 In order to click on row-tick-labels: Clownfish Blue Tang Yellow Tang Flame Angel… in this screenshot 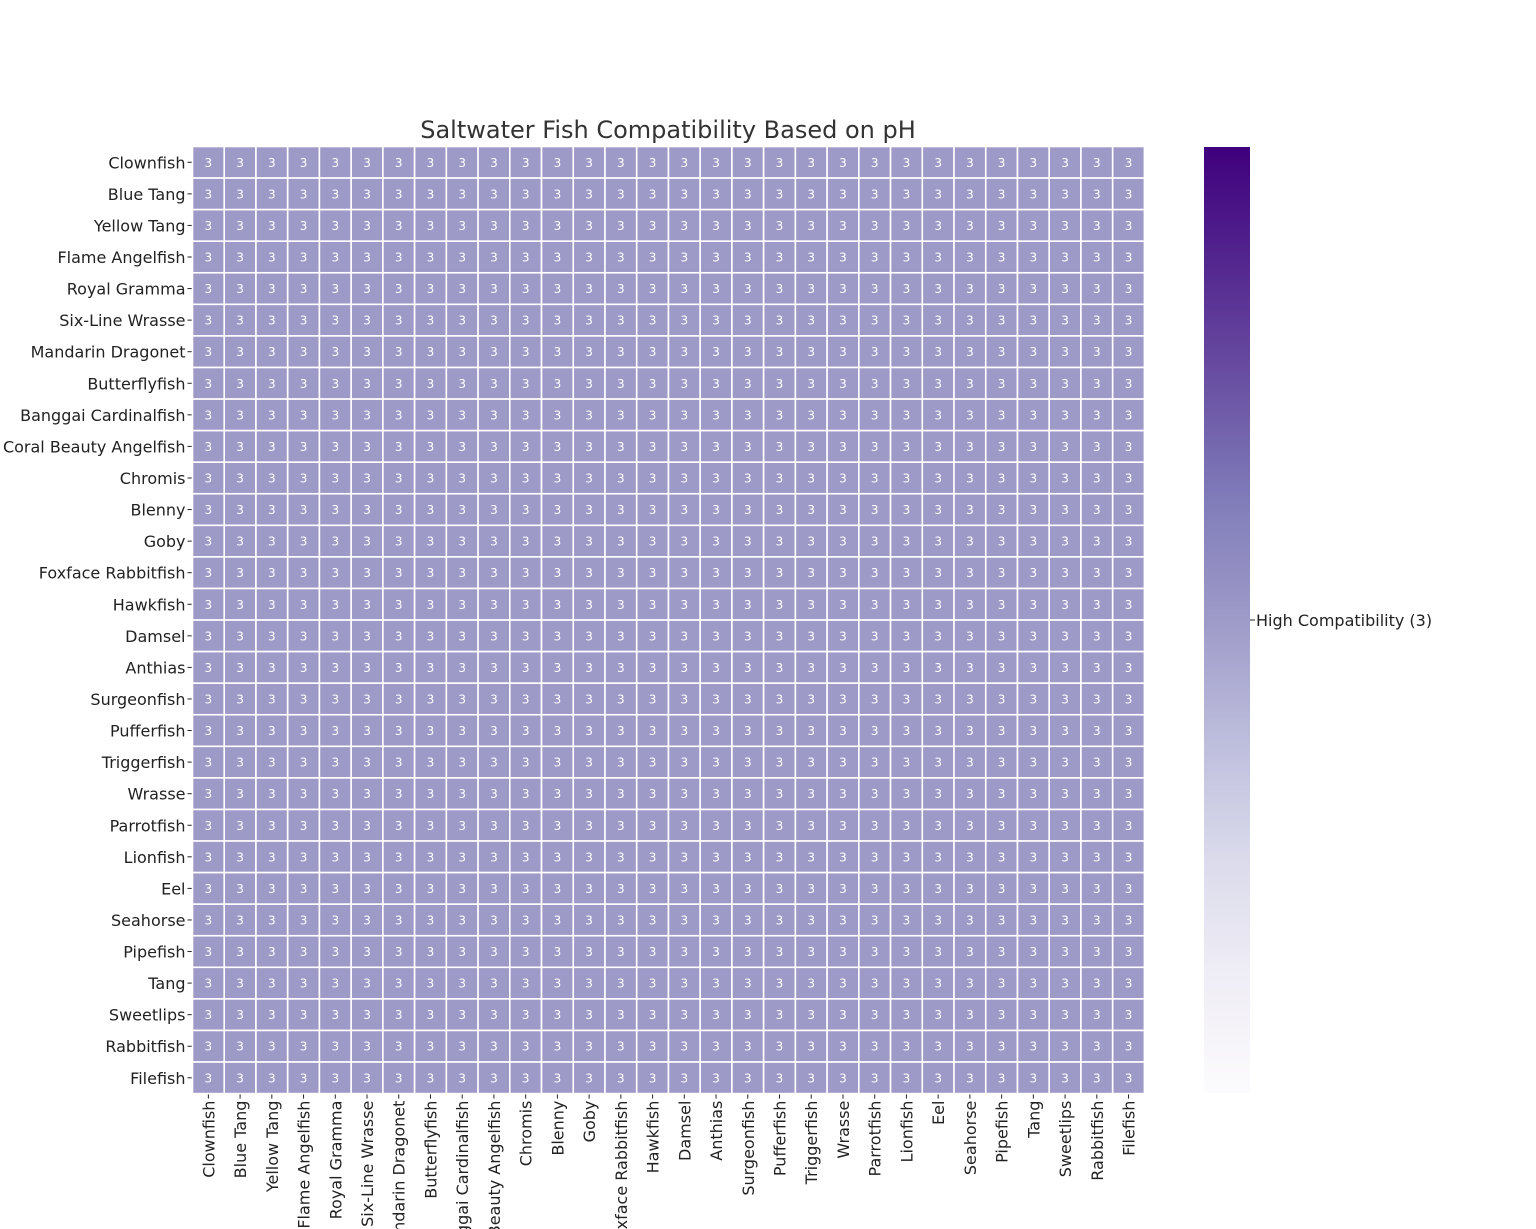, I will do `click(98, 620)`.